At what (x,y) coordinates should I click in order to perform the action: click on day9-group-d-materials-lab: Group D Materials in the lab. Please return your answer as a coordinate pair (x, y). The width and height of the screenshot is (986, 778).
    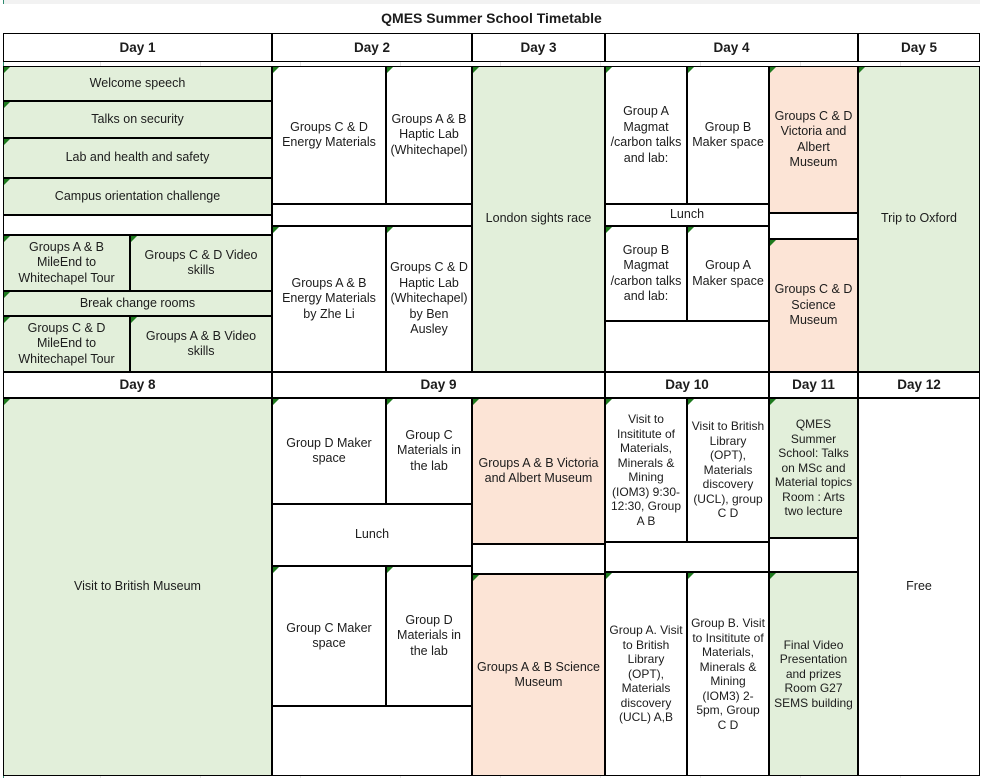
    Looking at the image, I should click on (429, 636).